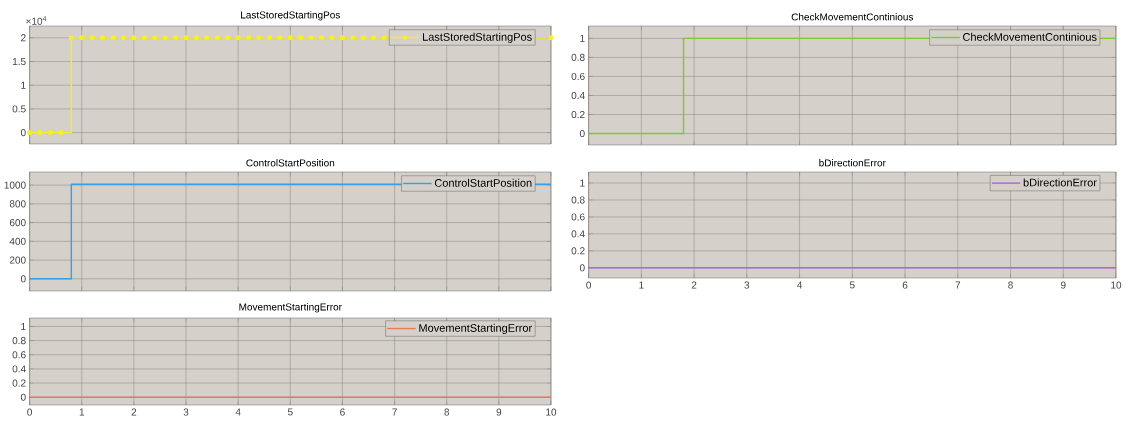 The image size is (1135, 427). I want to click on text: ×10$^{4}$, so click(36, 20).